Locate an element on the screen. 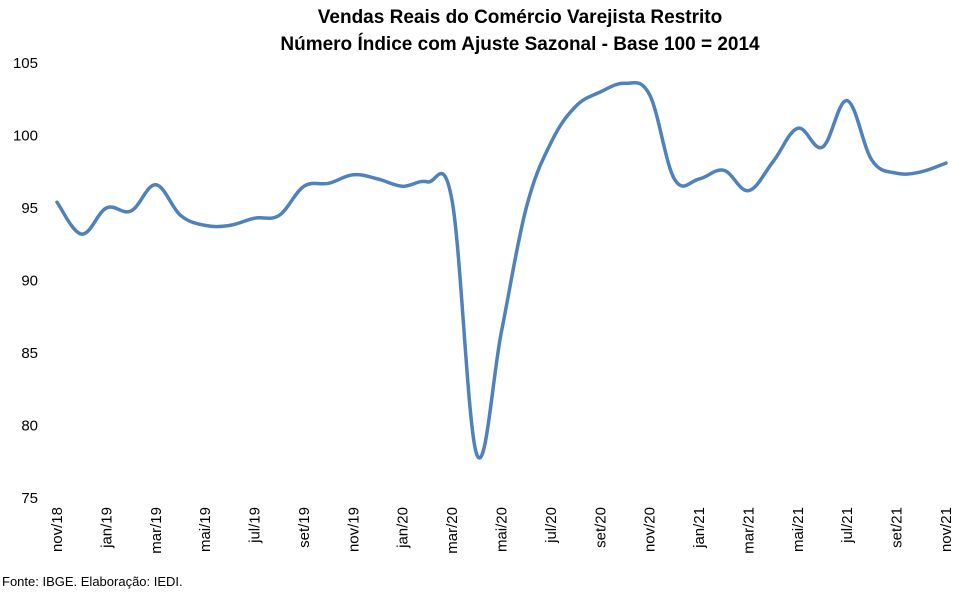  x-tick-label: mar/20 is located at coordinates (452, 530).